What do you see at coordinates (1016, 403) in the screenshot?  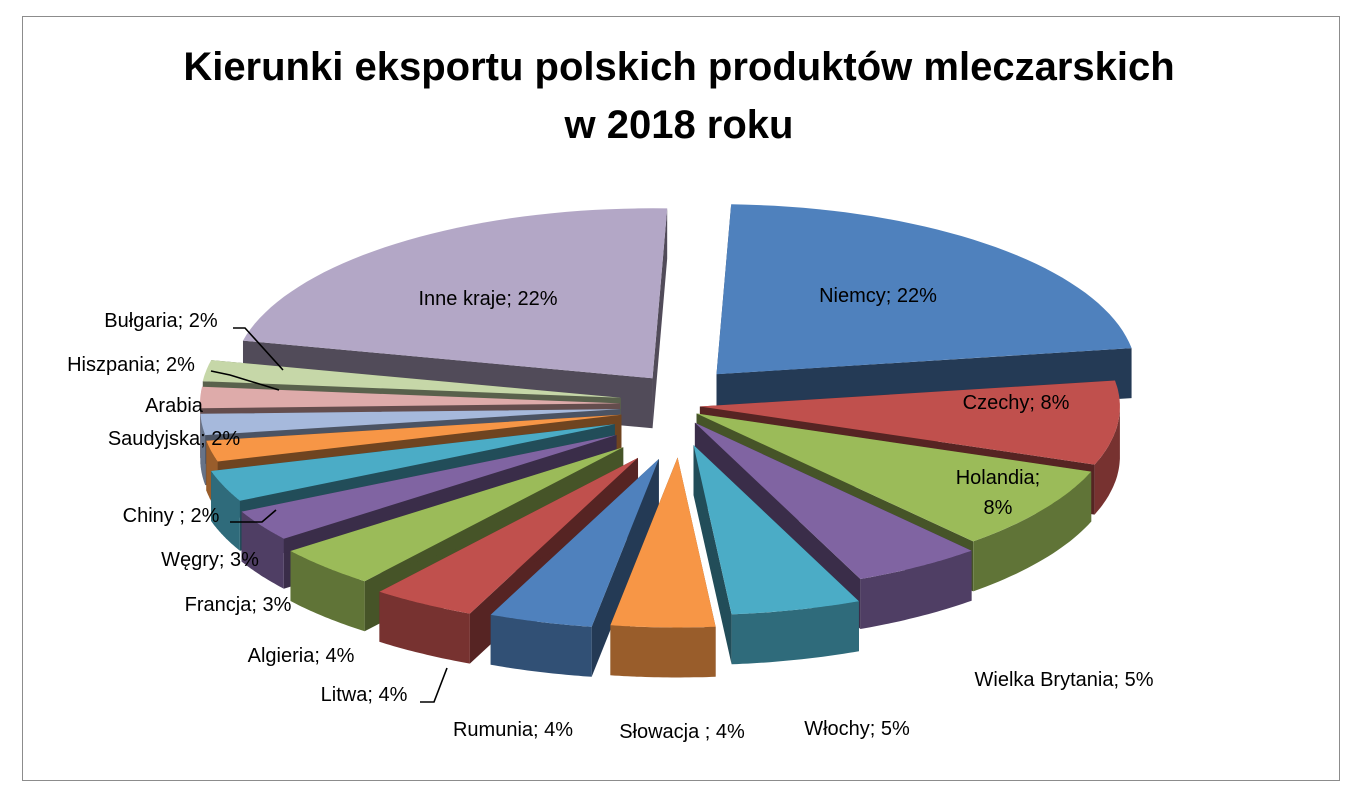 I see `data-label-czechy: Czechy; 8%` at bounding box center [1016, 403].